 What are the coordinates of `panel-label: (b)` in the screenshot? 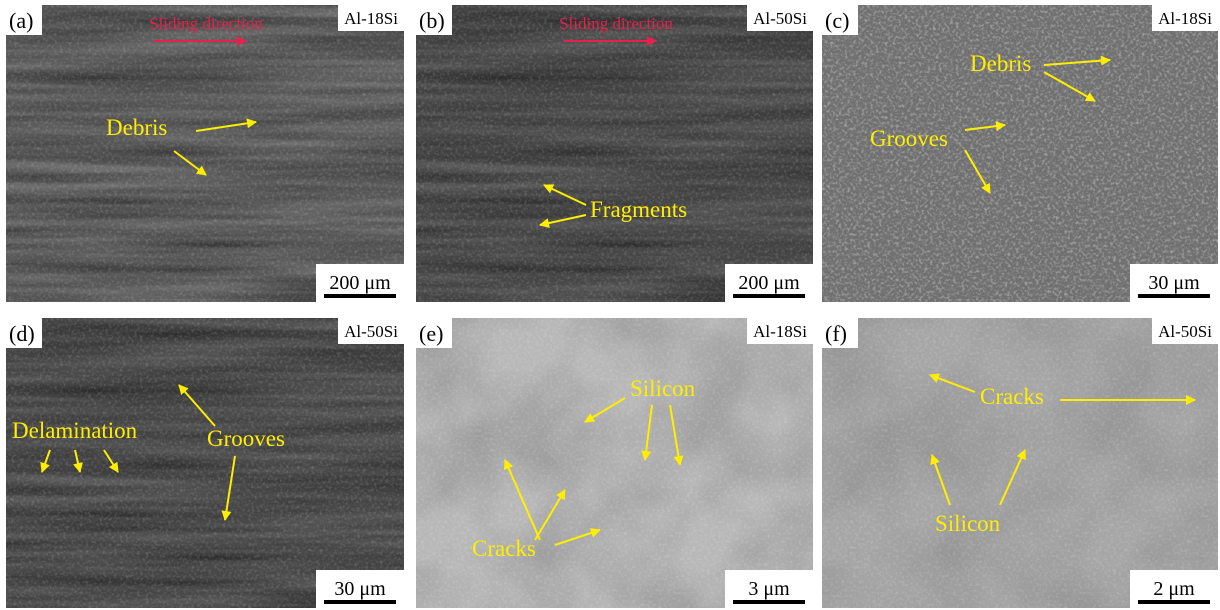 It's located at (432, 20).